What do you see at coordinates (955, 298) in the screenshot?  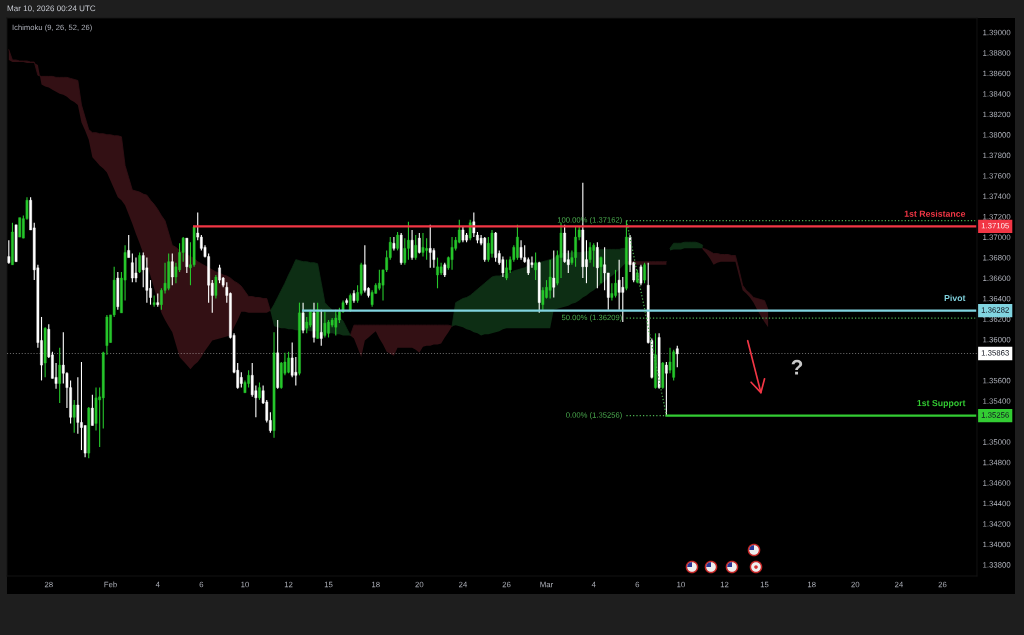 I see `series-label: Pivot` at bounding box center [955, 298].